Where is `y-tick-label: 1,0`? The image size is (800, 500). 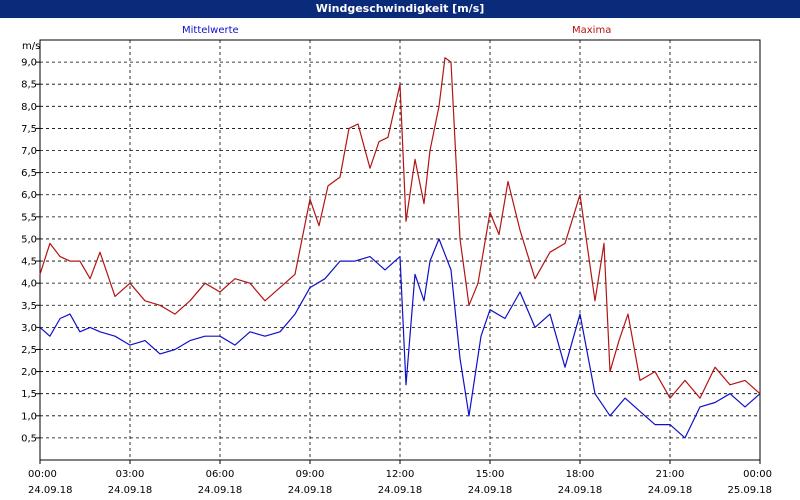
y-tick-label: 1,0 is located at coordinates (29, 416).